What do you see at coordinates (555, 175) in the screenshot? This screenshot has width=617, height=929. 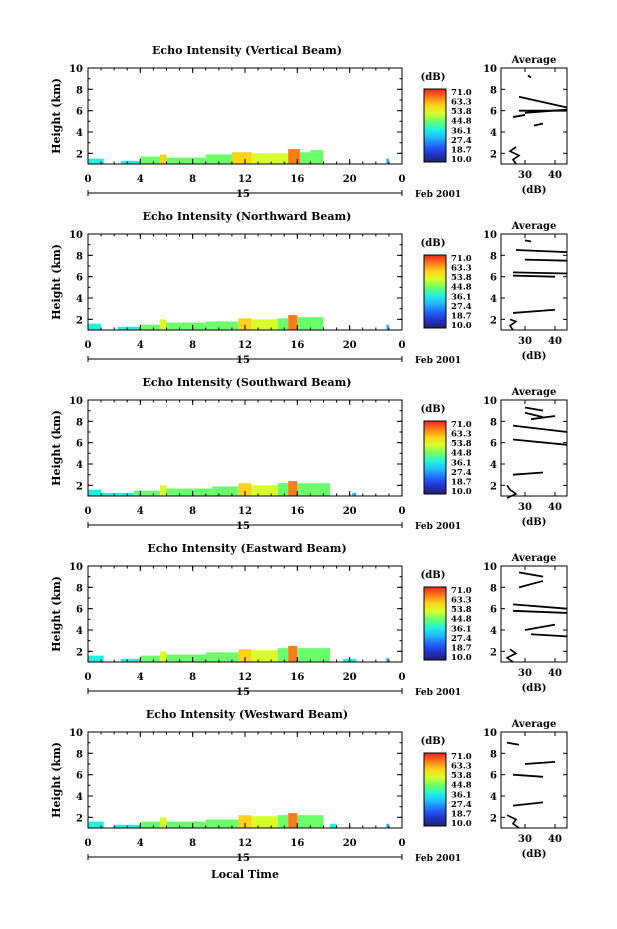 I see `avg-x-tick-label: 40` at bounding box center [555, 175].